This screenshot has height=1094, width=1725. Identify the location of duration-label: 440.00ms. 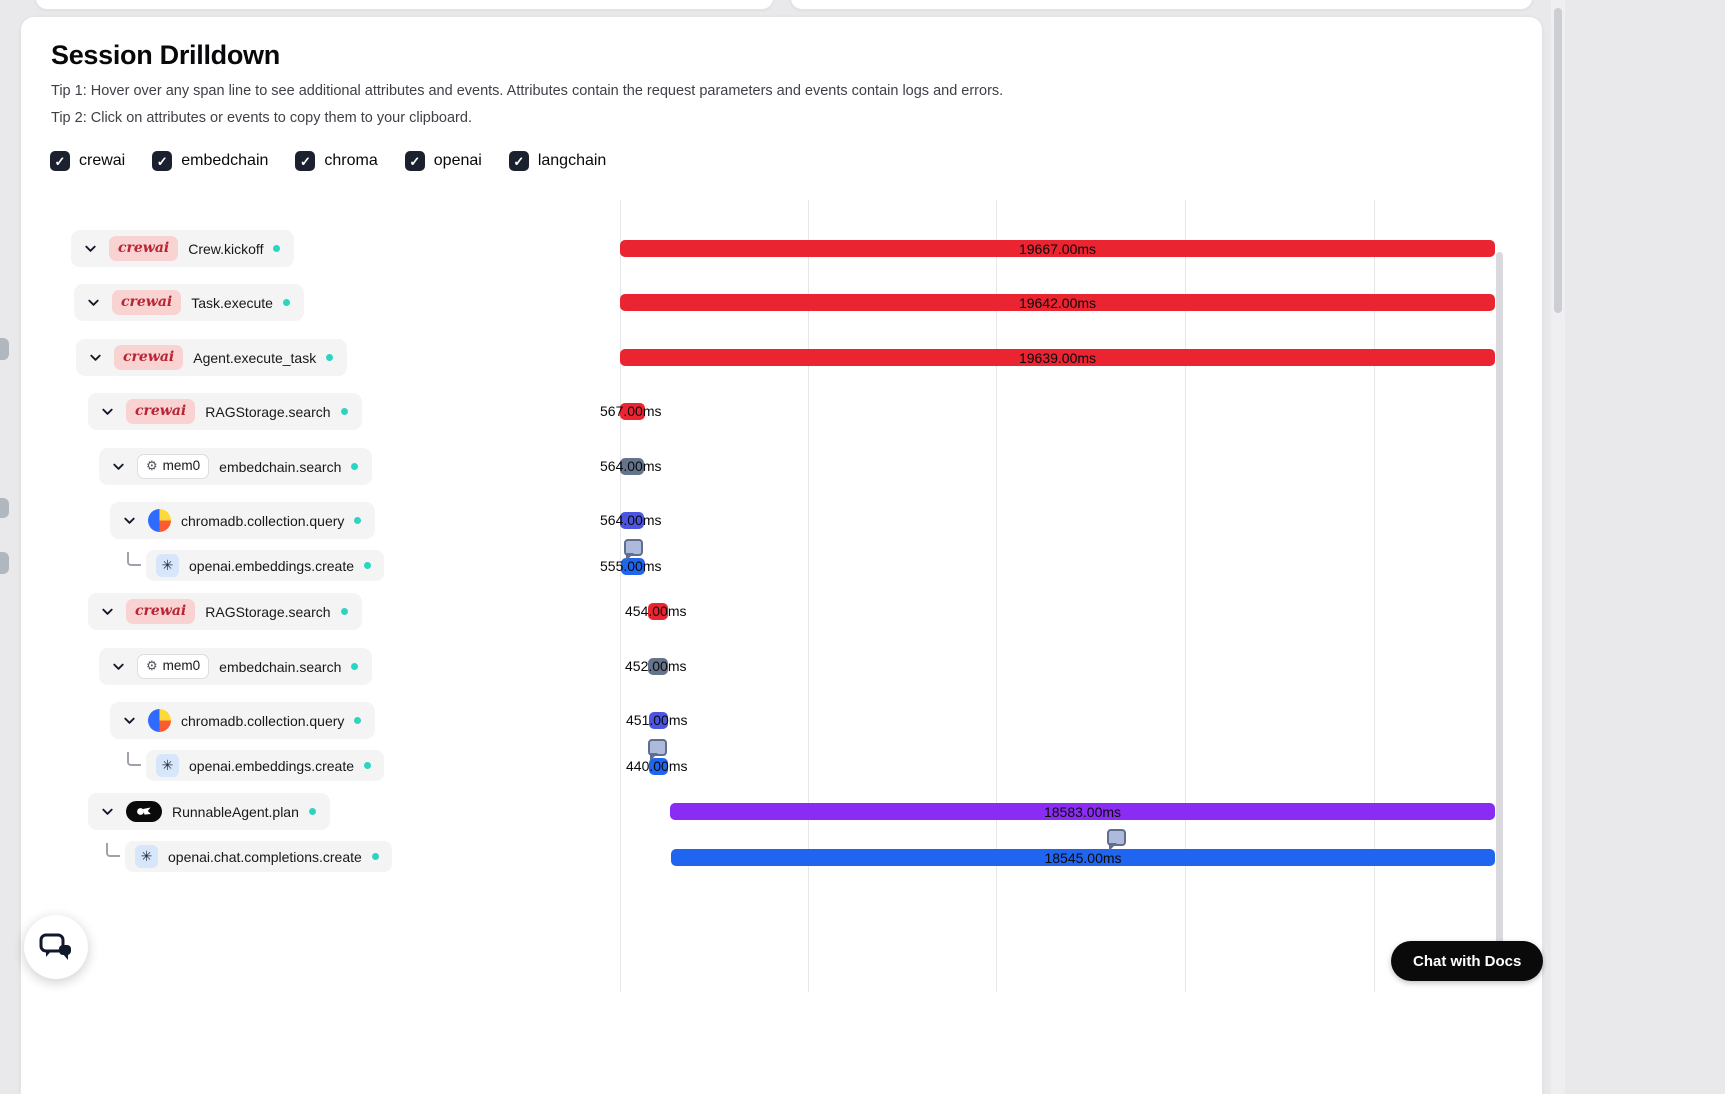
(657, 766).